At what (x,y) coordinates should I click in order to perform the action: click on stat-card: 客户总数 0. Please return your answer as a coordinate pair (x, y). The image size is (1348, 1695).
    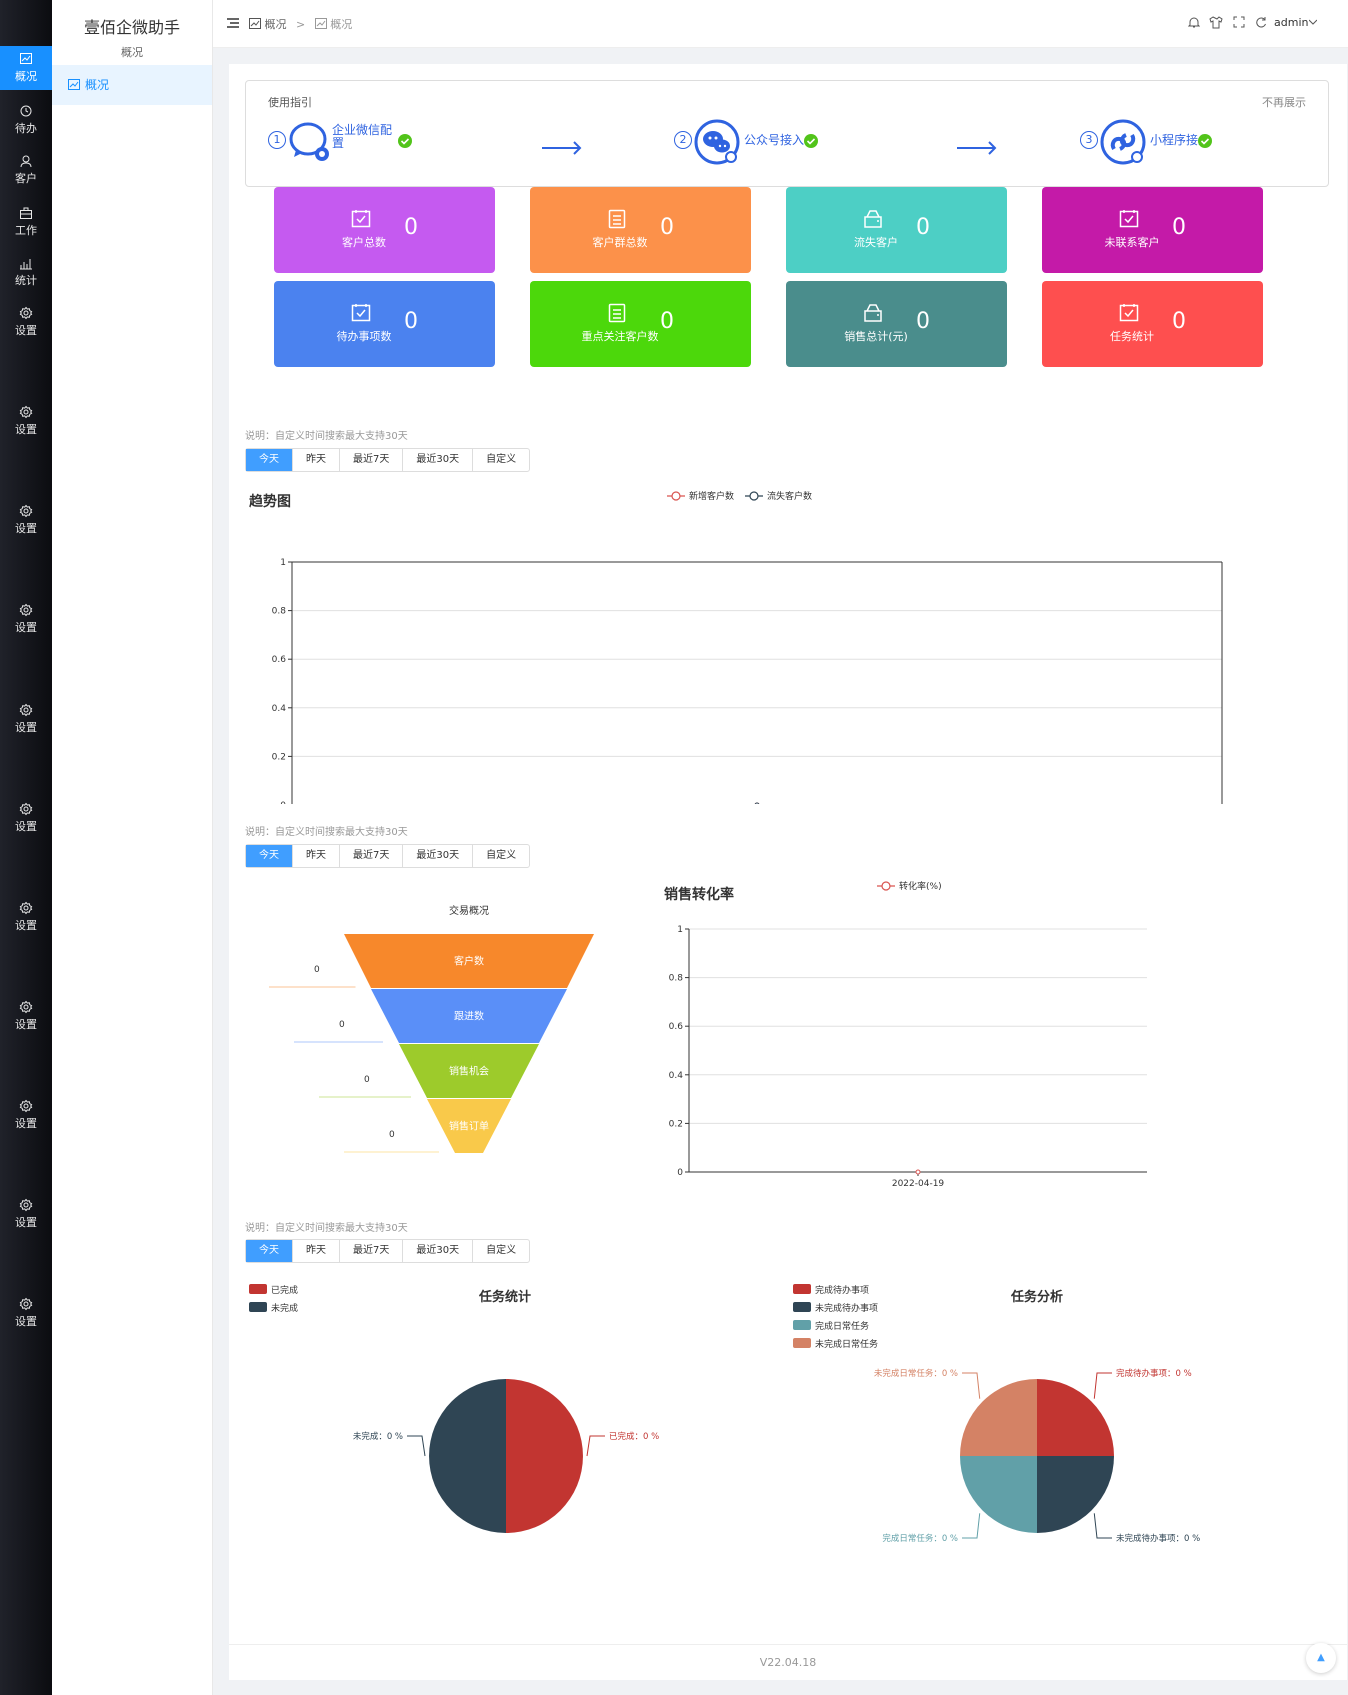
    Looking at the image, I should click on (384, 230).